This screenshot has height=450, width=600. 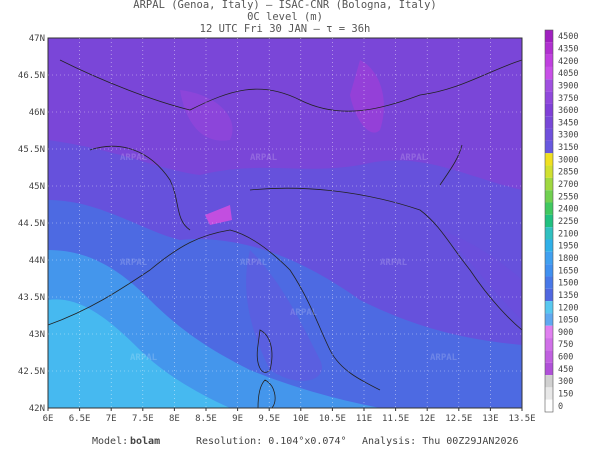 I want to click on footer-resolution: Resolution: 0.104°x0.074°, so click(x=271, y=441).